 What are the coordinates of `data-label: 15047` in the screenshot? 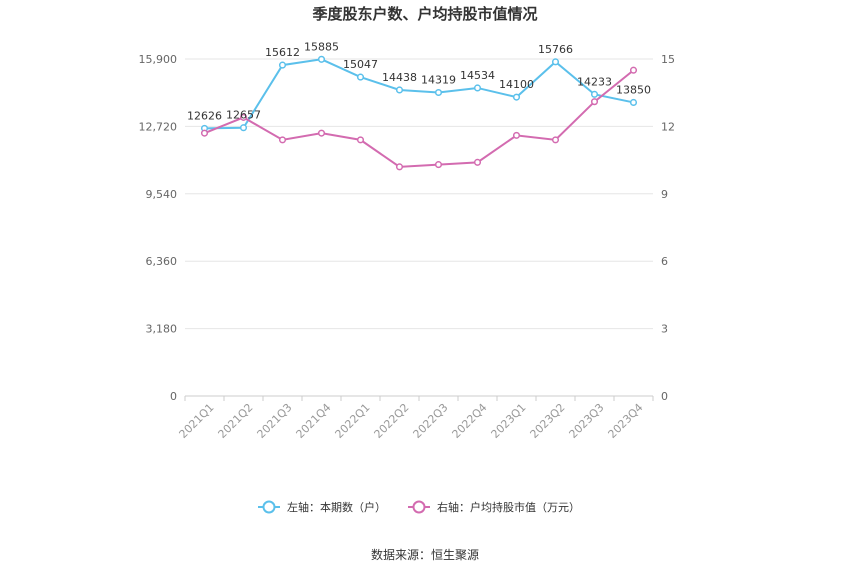 It's located at (360, 64).